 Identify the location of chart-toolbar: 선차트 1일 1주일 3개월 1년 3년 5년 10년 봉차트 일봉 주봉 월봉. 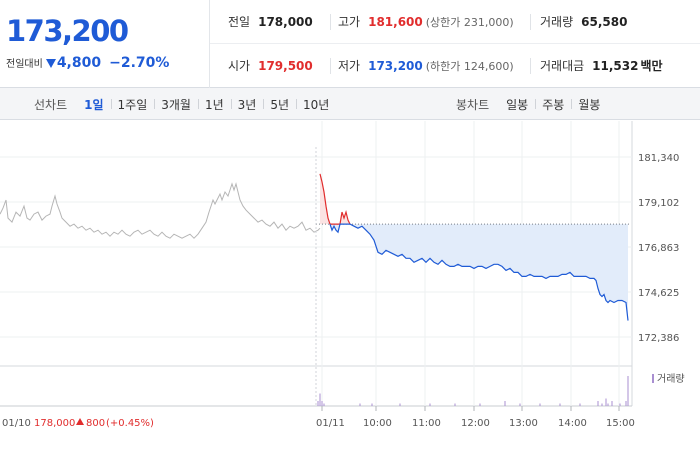
(350, 104).